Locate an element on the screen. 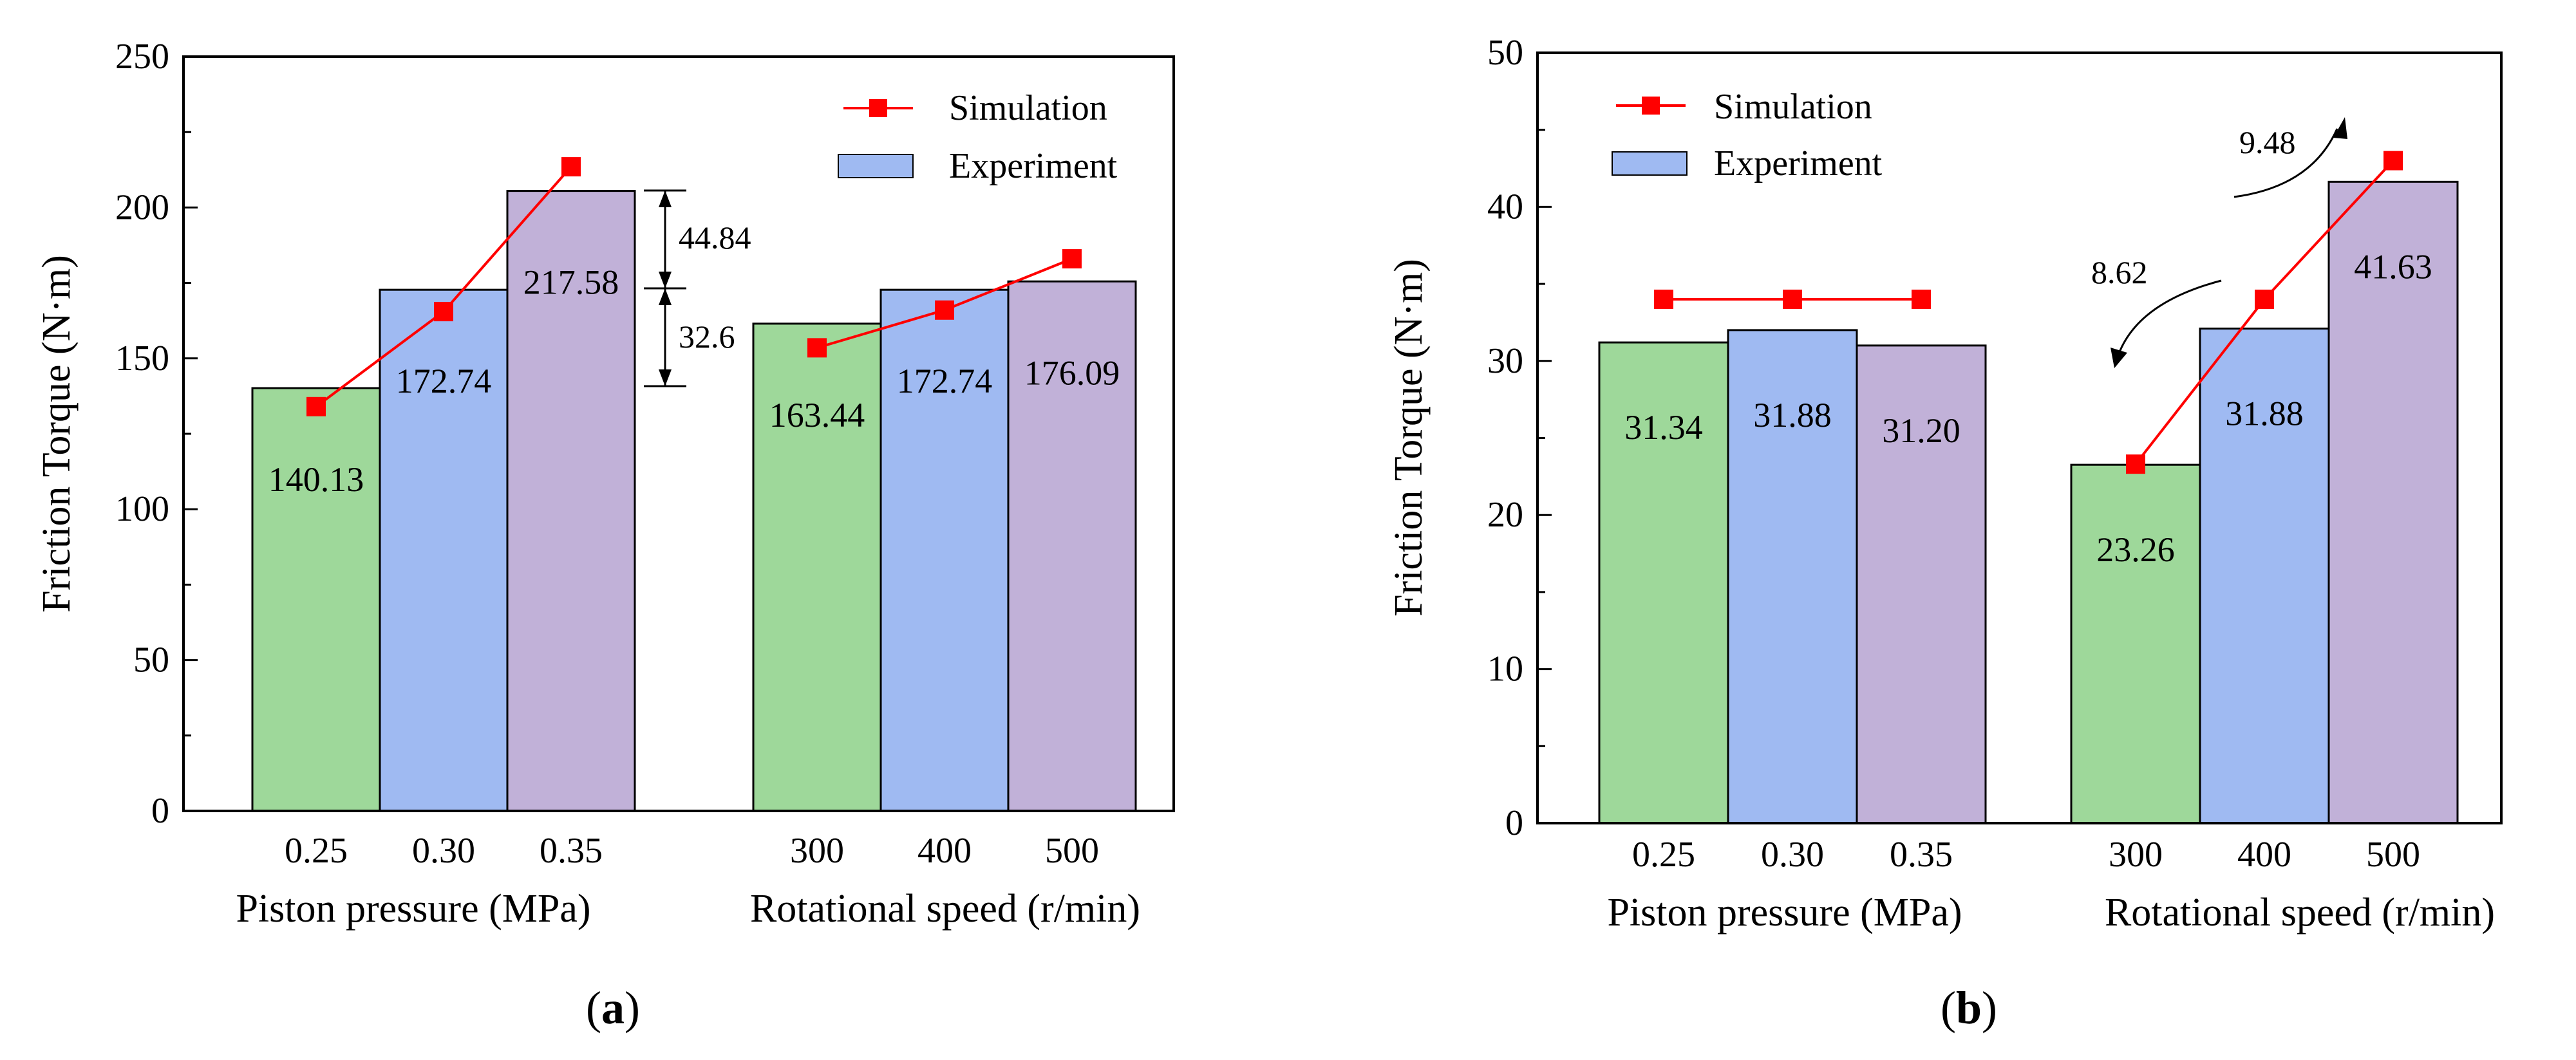  annotation-44-84: 44.84 is located at coordinates (715, 237).